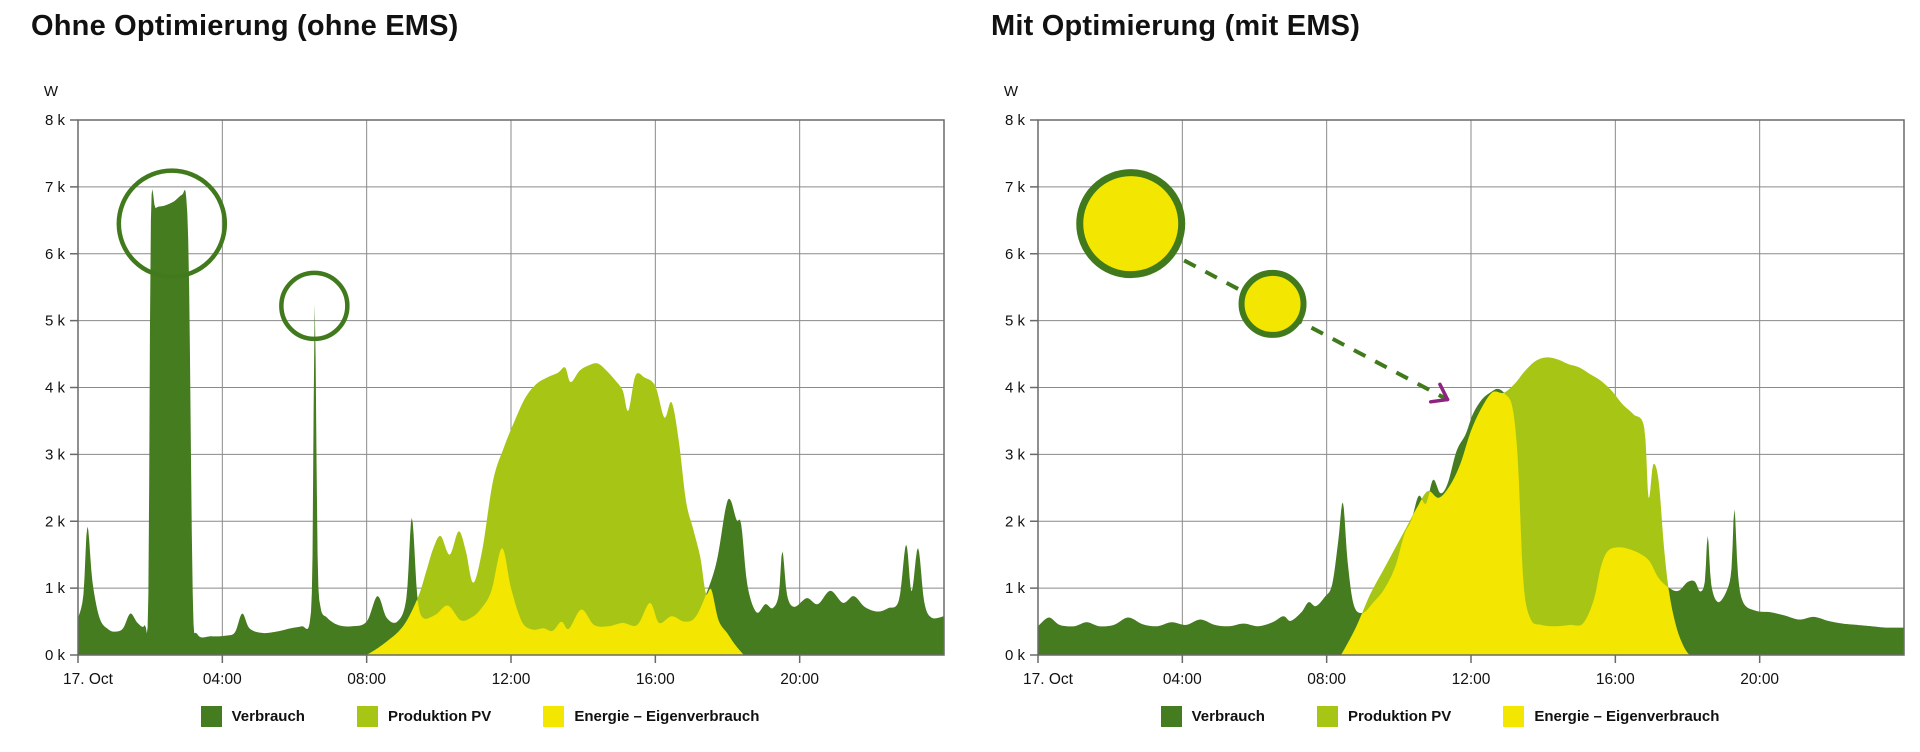 Image resolution: width=1920 pixels, height=752 pixels. I want to click on area-eigenverbrauch, so click(511, 601).